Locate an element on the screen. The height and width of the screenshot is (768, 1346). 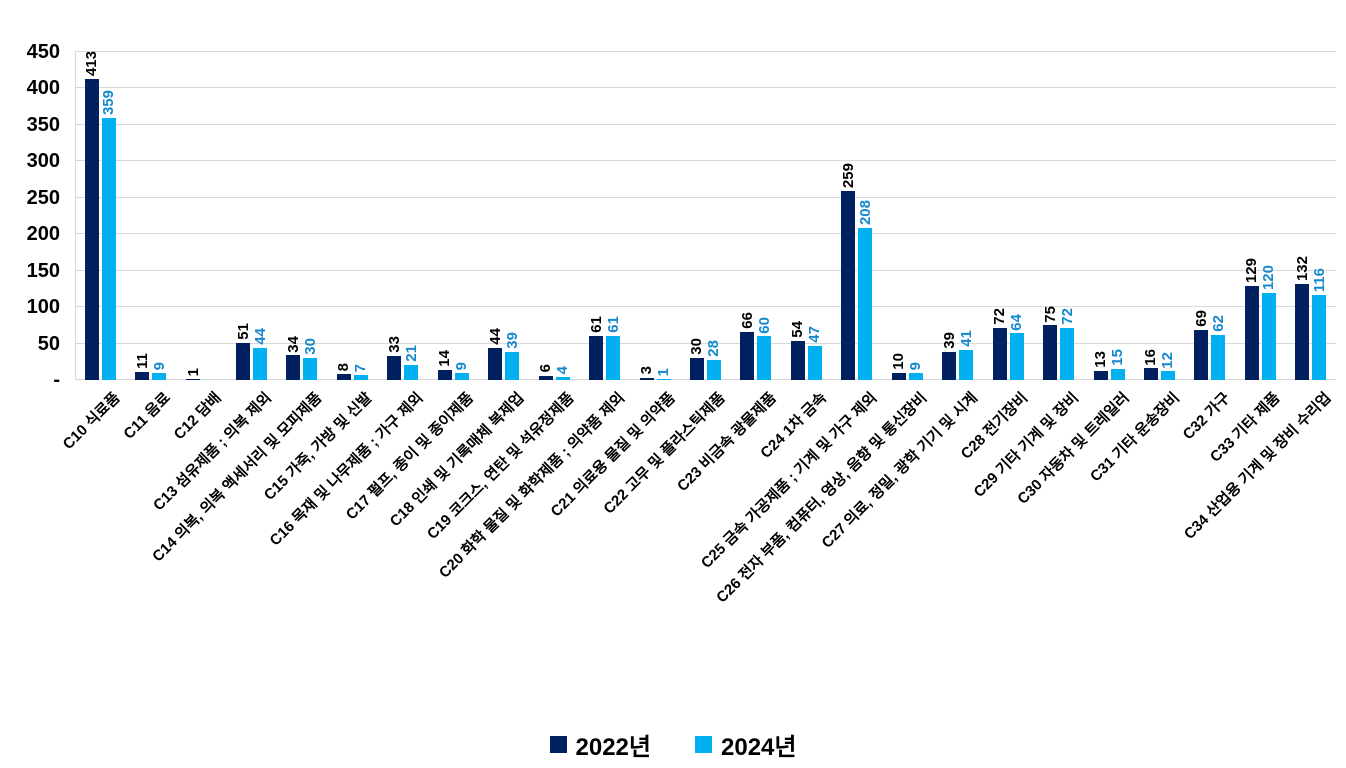
value-label-2022년: 8 is located at coordinates (344, 367).